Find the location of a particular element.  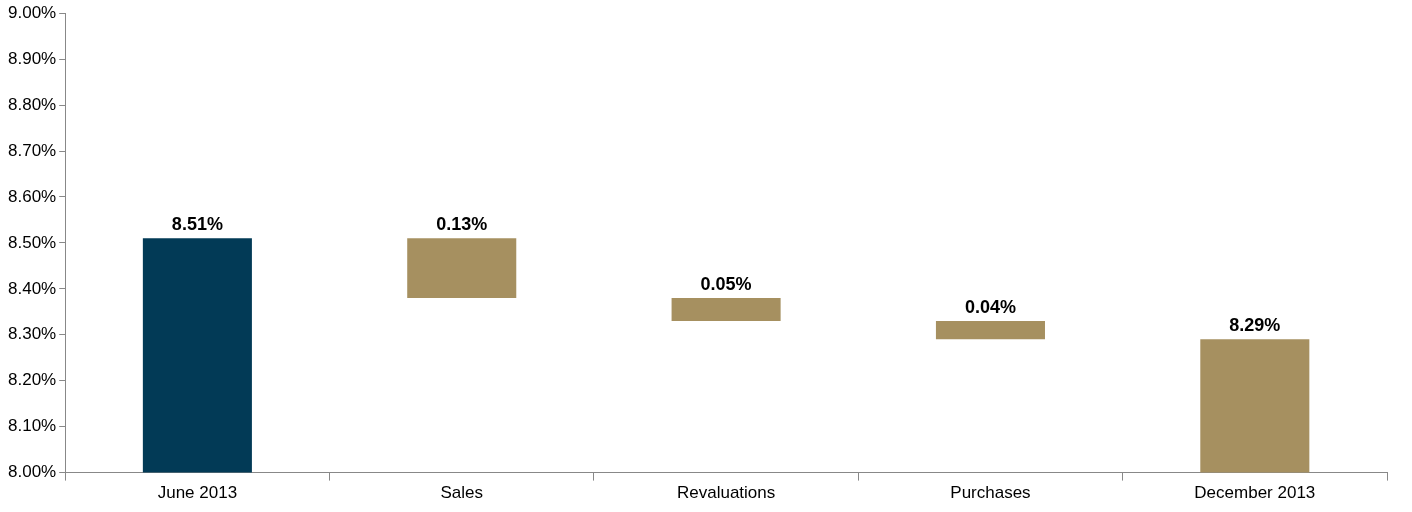

y-tick-label: 8.90% is located at coordinates (32, 58).